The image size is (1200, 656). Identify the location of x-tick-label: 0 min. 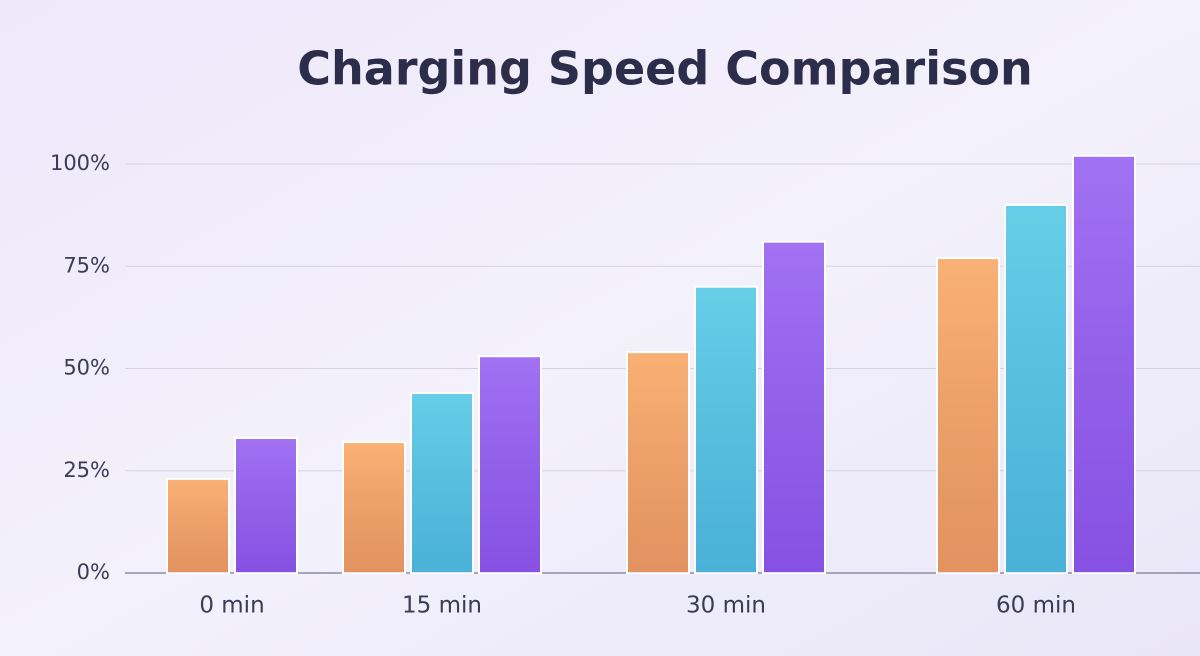
(231, 606).